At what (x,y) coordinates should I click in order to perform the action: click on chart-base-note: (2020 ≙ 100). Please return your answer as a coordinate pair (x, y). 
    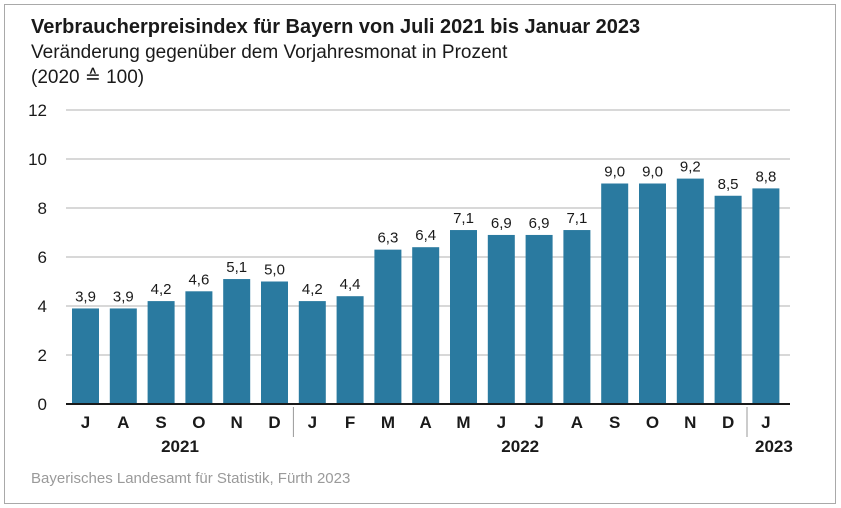
    Looking at the image, I should click on (88, 77).